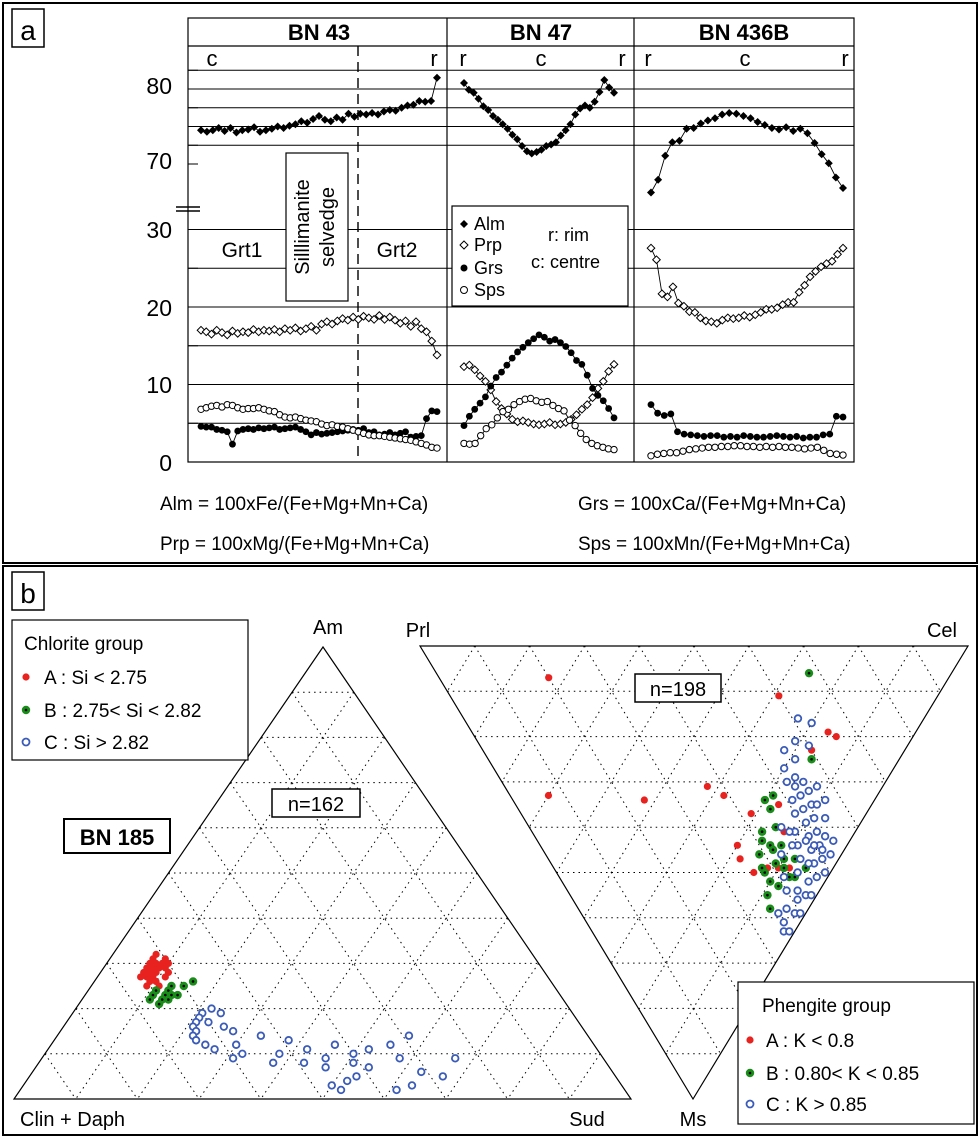  I want to click on formula-grs: Grs = 100xCa/(Fe+Mg+Mn+Ca), so click(712, 504).